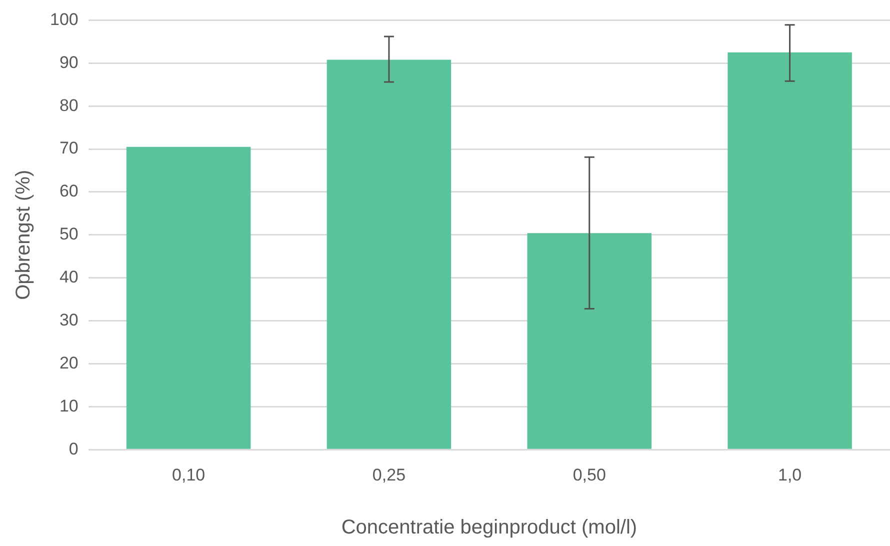  I want to click on y-tick-label: 40, so click(68, 277).